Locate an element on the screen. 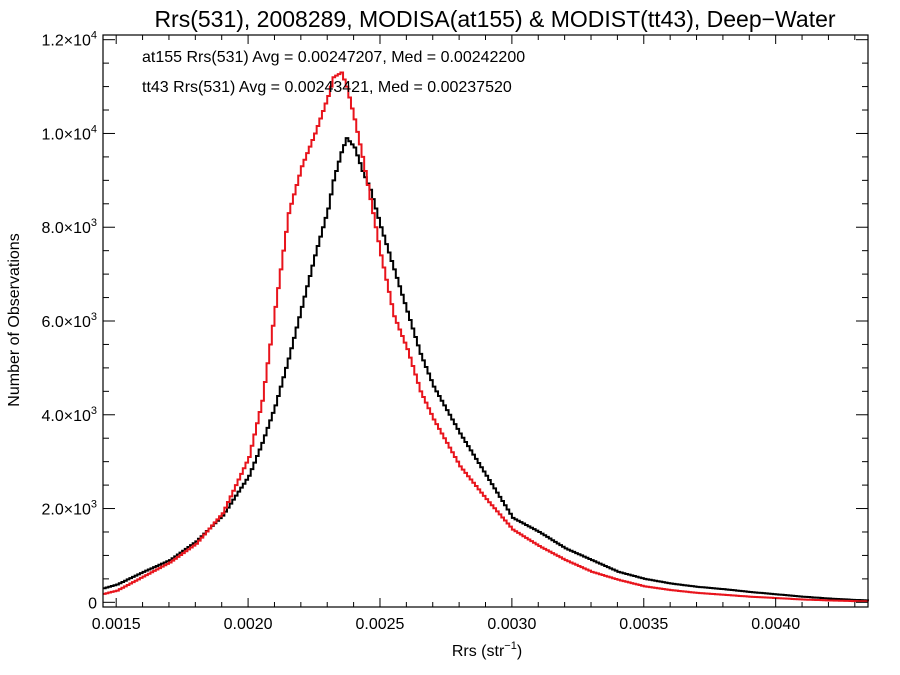 The width and height of the screenshot is (900, 675). y-tick-label: 8.0×10³ is located at coordinates (69, 227).